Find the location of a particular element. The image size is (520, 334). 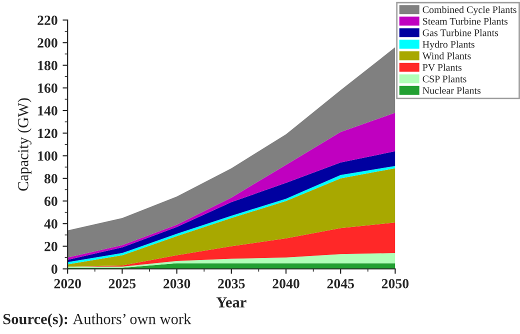

legend-label: PV Plants is located at coordinates (442, 67).